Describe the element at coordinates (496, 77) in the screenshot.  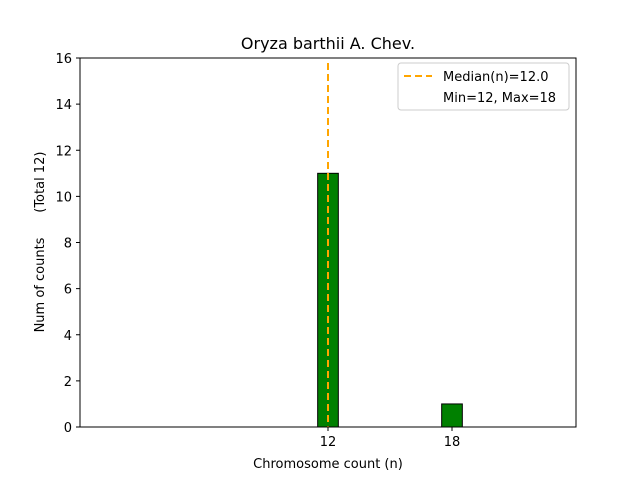
I see `legend-entry-median: Median(n)=12.0` at that location.